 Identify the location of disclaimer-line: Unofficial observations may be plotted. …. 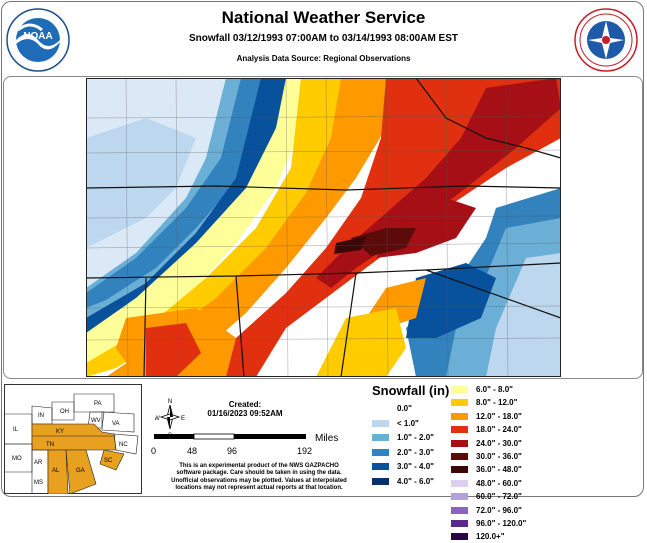
(259, 480).